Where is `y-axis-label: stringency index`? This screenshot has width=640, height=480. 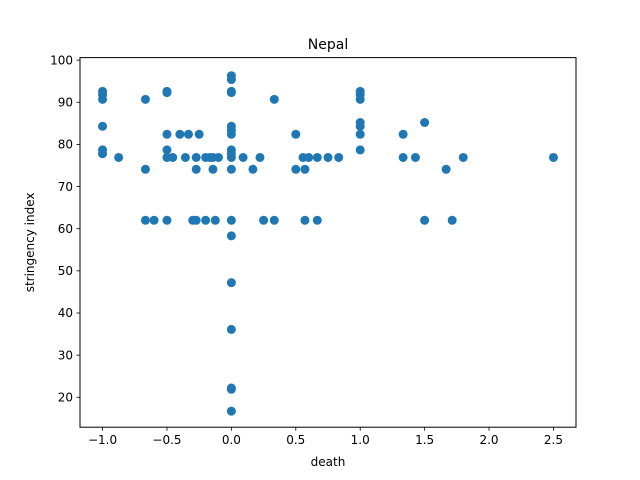 y-axis-label: stringency index is located at coordinates (30, 243).